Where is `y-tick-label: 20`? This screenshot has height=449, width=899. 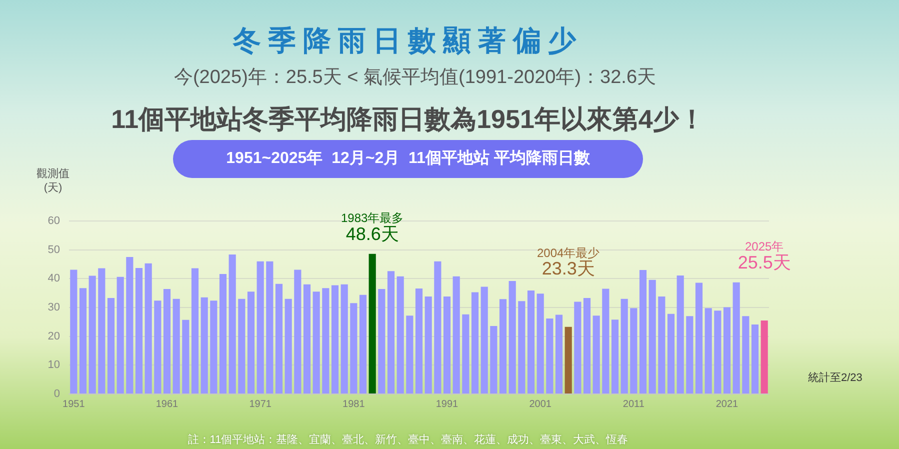
y-tick-label: 20 is located at coordinates (54, 336).